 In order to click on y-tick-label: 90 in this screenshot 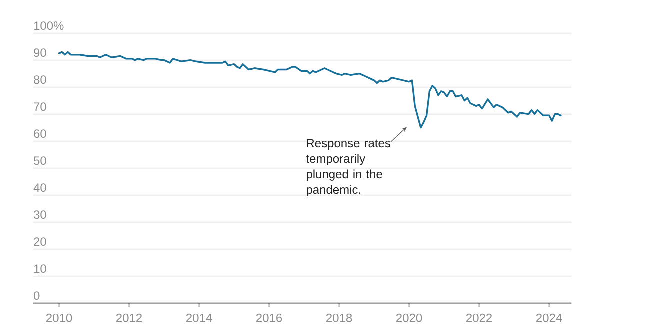, I will do `click(40, 53)`.